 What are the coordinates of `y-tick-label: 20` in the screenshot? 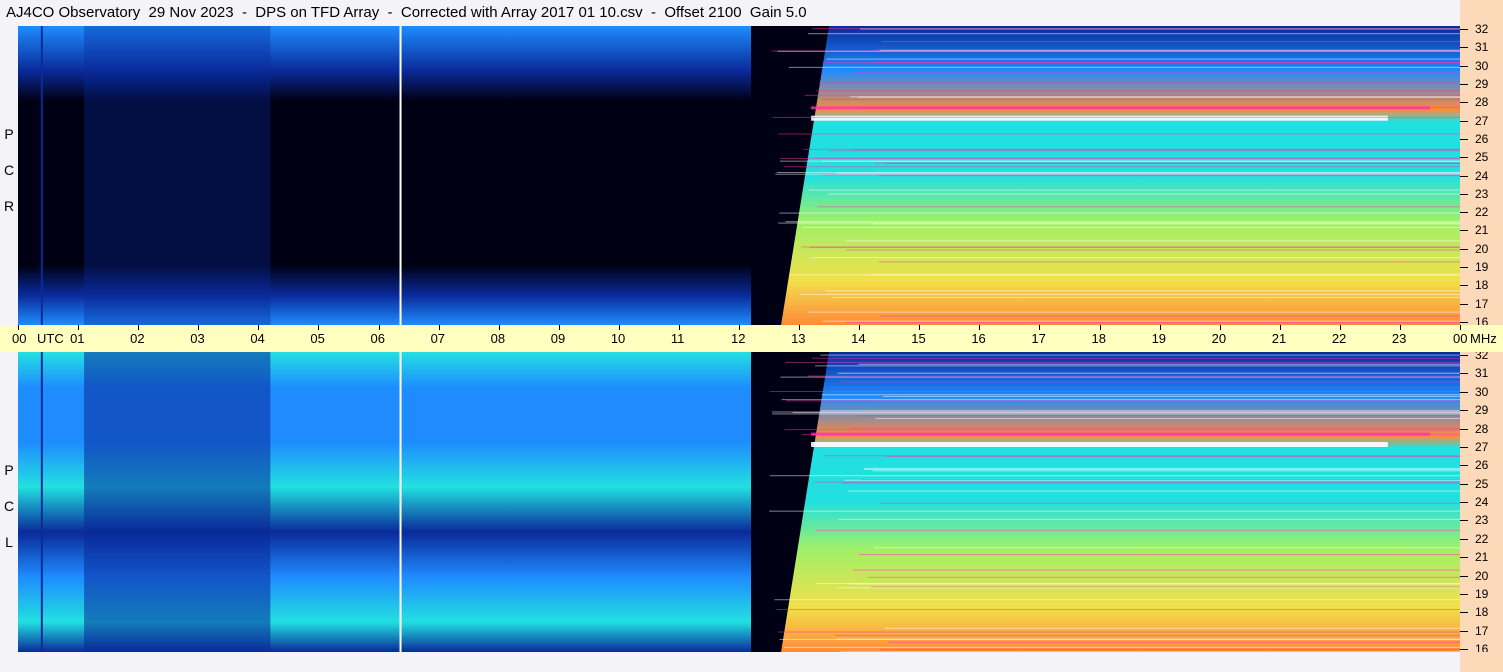 It's located at (1482, 249).